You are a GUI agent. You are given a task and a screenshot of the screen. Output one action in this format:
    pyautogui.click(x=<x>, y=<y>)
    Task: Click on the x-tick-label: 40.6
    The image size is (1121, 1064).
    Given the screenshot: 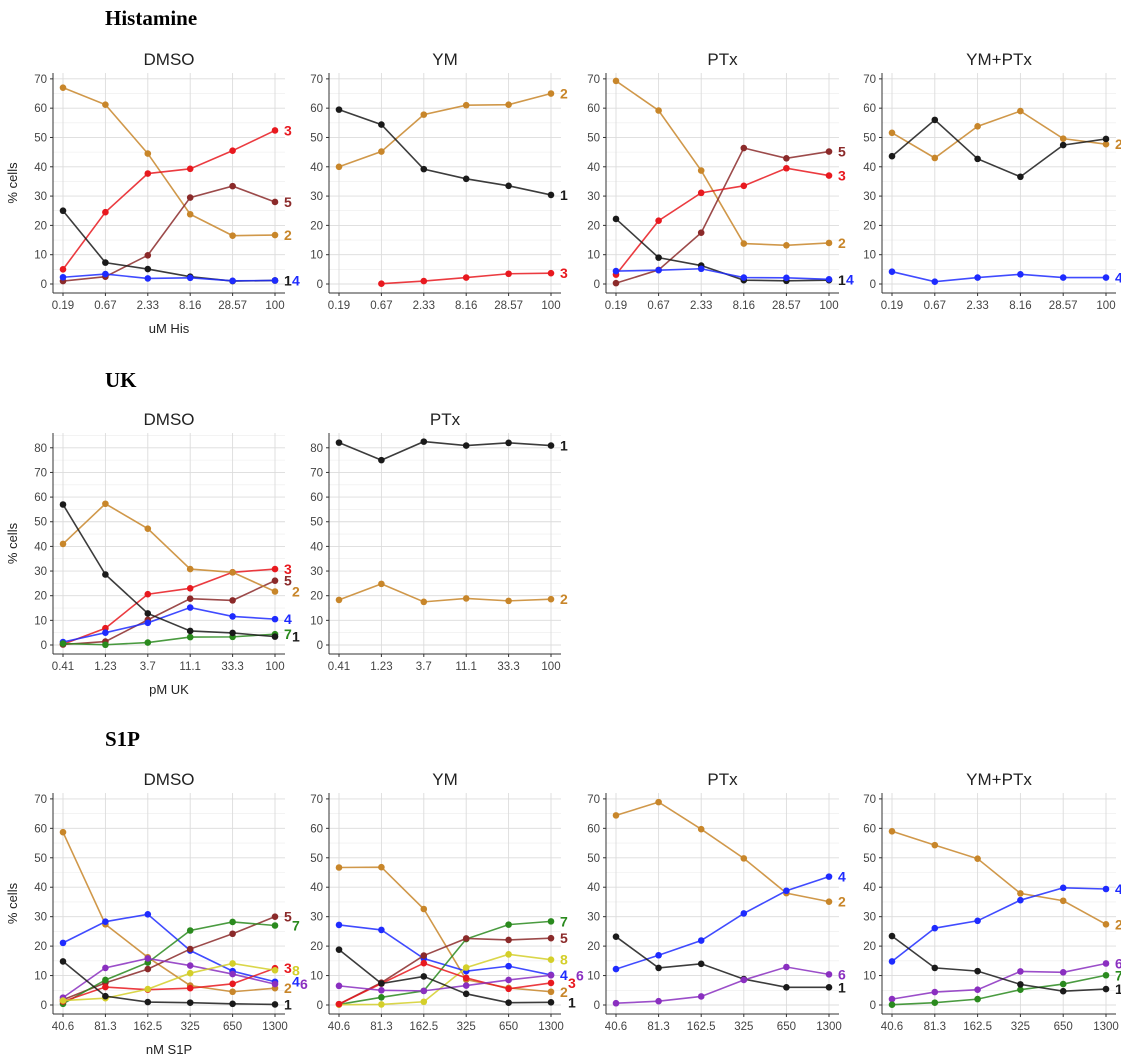 What is the action you would take?
    pyautogui.click(x=63, y=1027)
    